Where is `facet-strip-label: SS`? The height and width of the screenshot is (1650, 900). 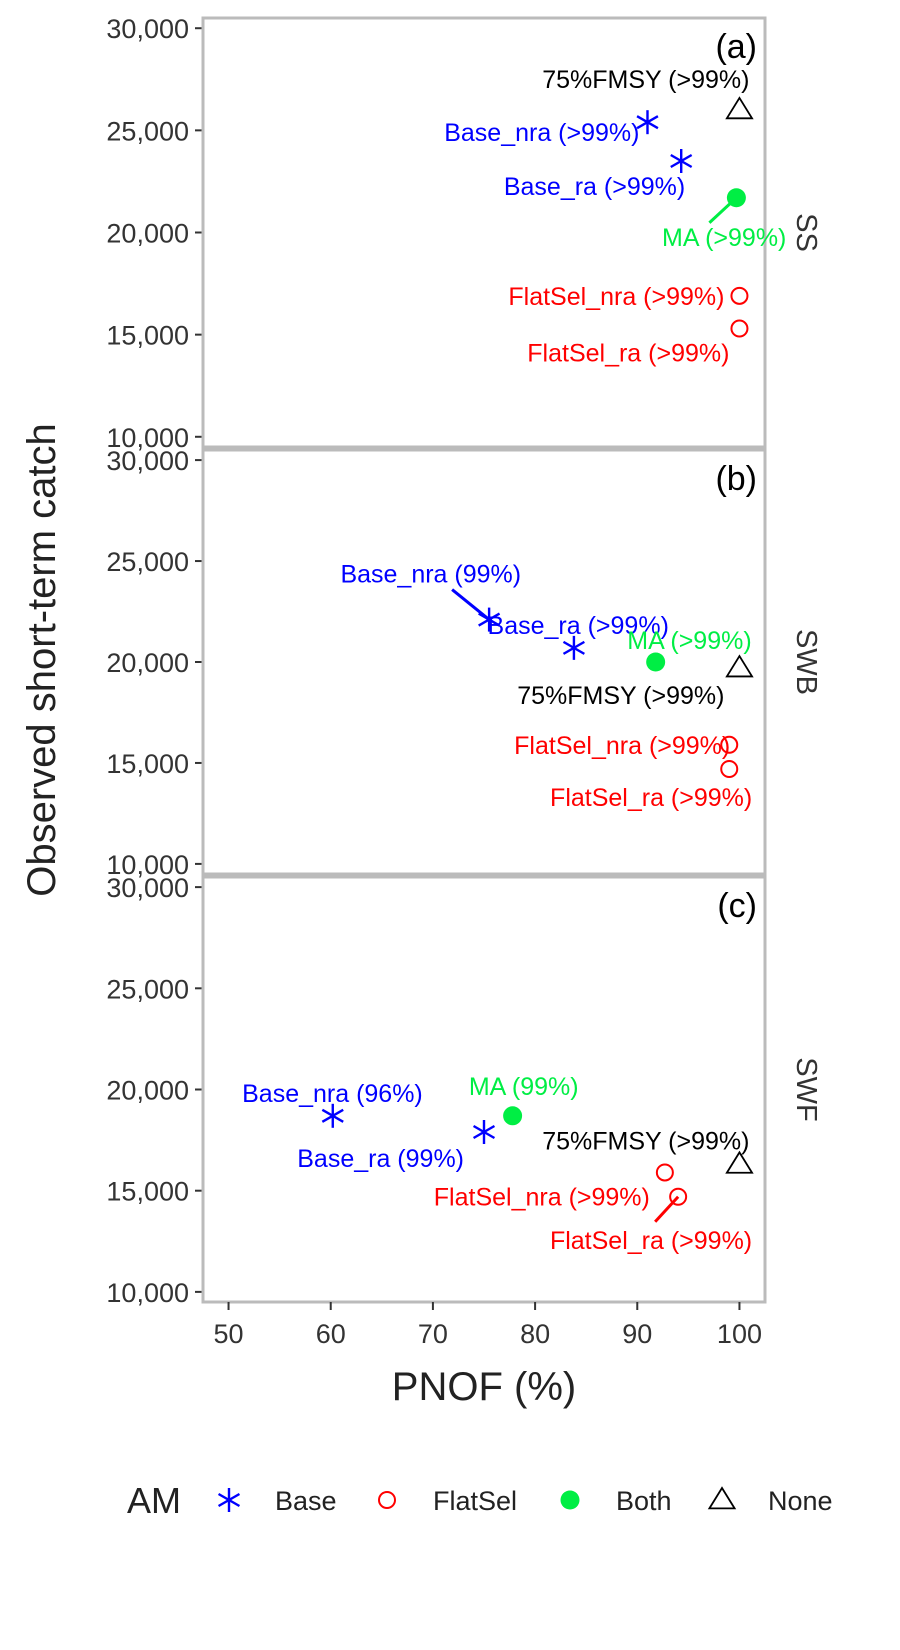 facet-strip-label: SS is located at coordinates (806, 232).